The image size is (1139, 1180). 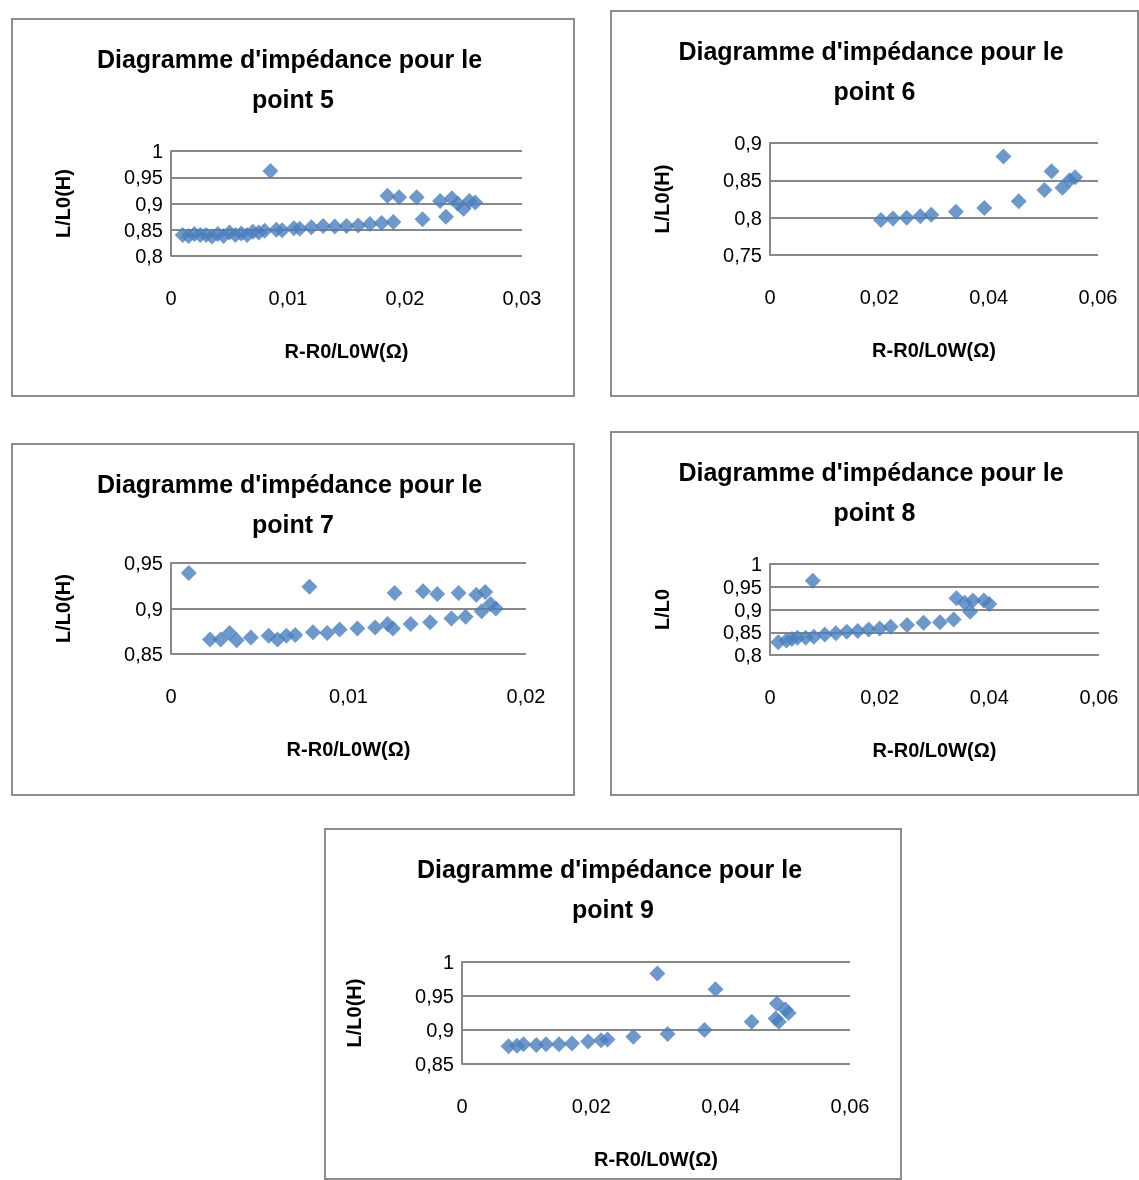 What do you see at coordinates (522, 298) in the screenshot?
I see `x-tick-label: 0,03` at bounding box center [522, 298].